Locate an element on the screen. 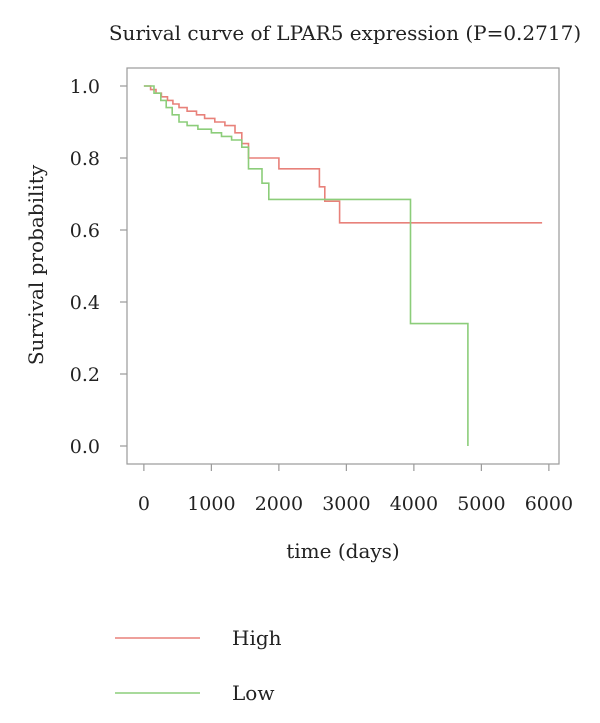 The width and height of the screenshot is (600, 723). y-axis-label: Survival probability is located at coordinates (36, 264).